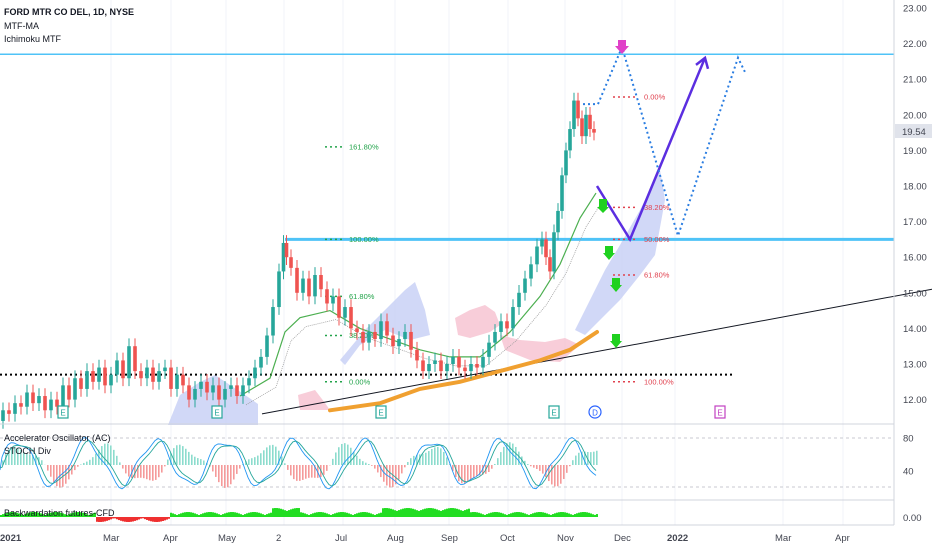 The width and height of the screenshot is (932, 550). What do you see at coordinates (657, 275) in the screenshot?
I see `fib-red-label: 61.80%` at bounding box center [657, 275].